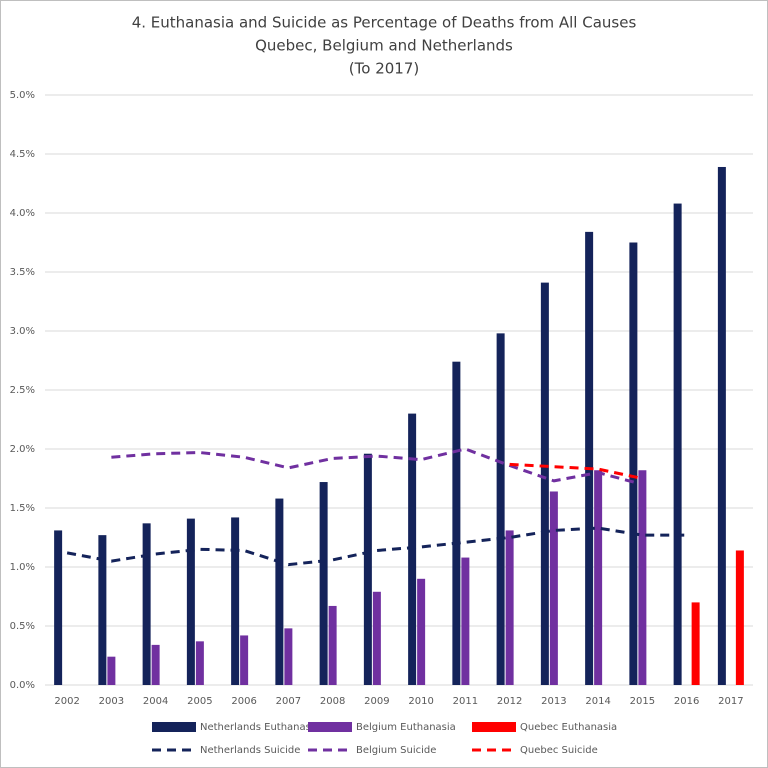 This screenshot has width=768, height=768. What do you see at coordinates (686, 701) in the screenshot?
I see `x-tick-label: 2016` at bounding box center [686, 701].